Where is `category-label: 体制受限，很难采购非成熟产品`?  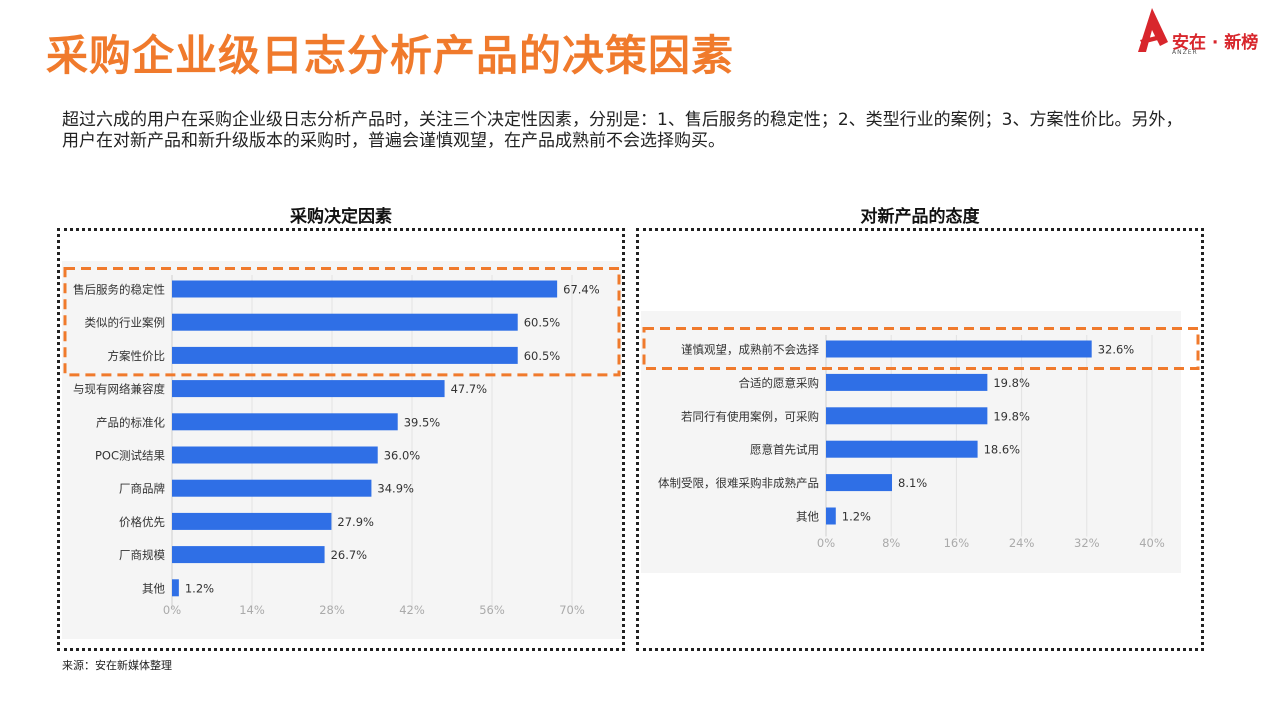
category-label: 体制受限，很难采购非成熟产品 is located at coordinates (738, 483).